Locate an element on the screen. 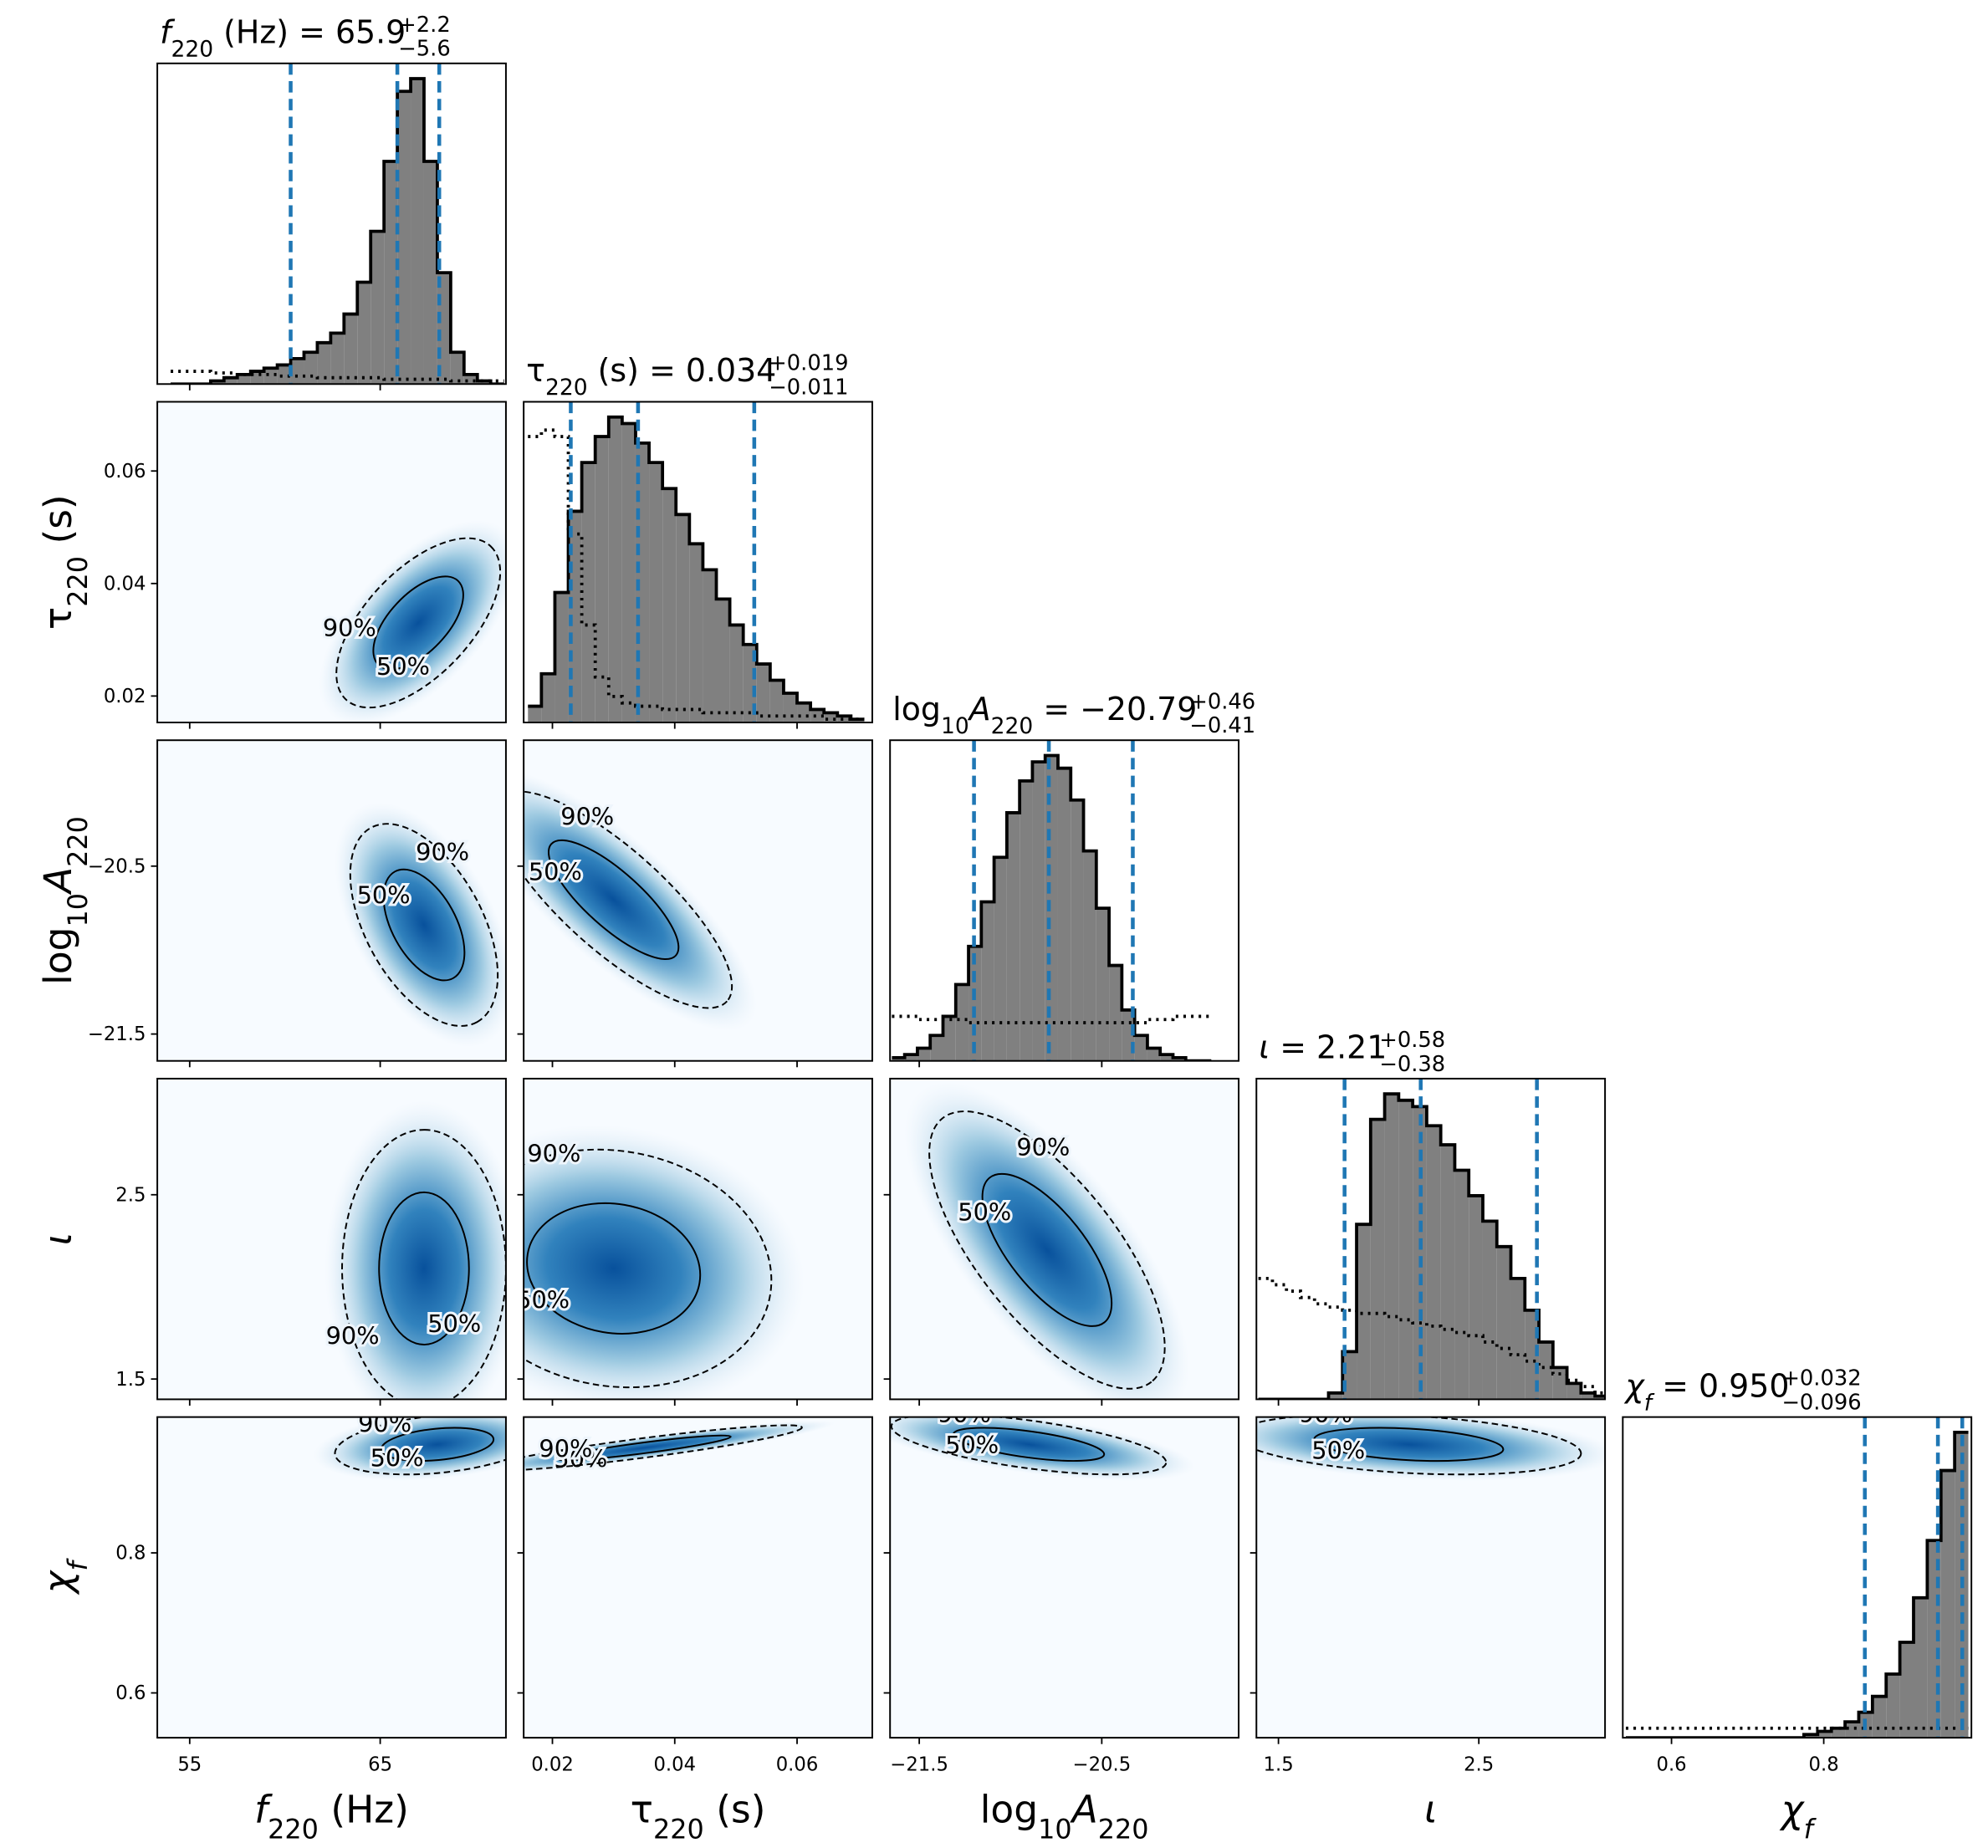  axis-label: log10A220 is located at coordinates (1064, 1816).